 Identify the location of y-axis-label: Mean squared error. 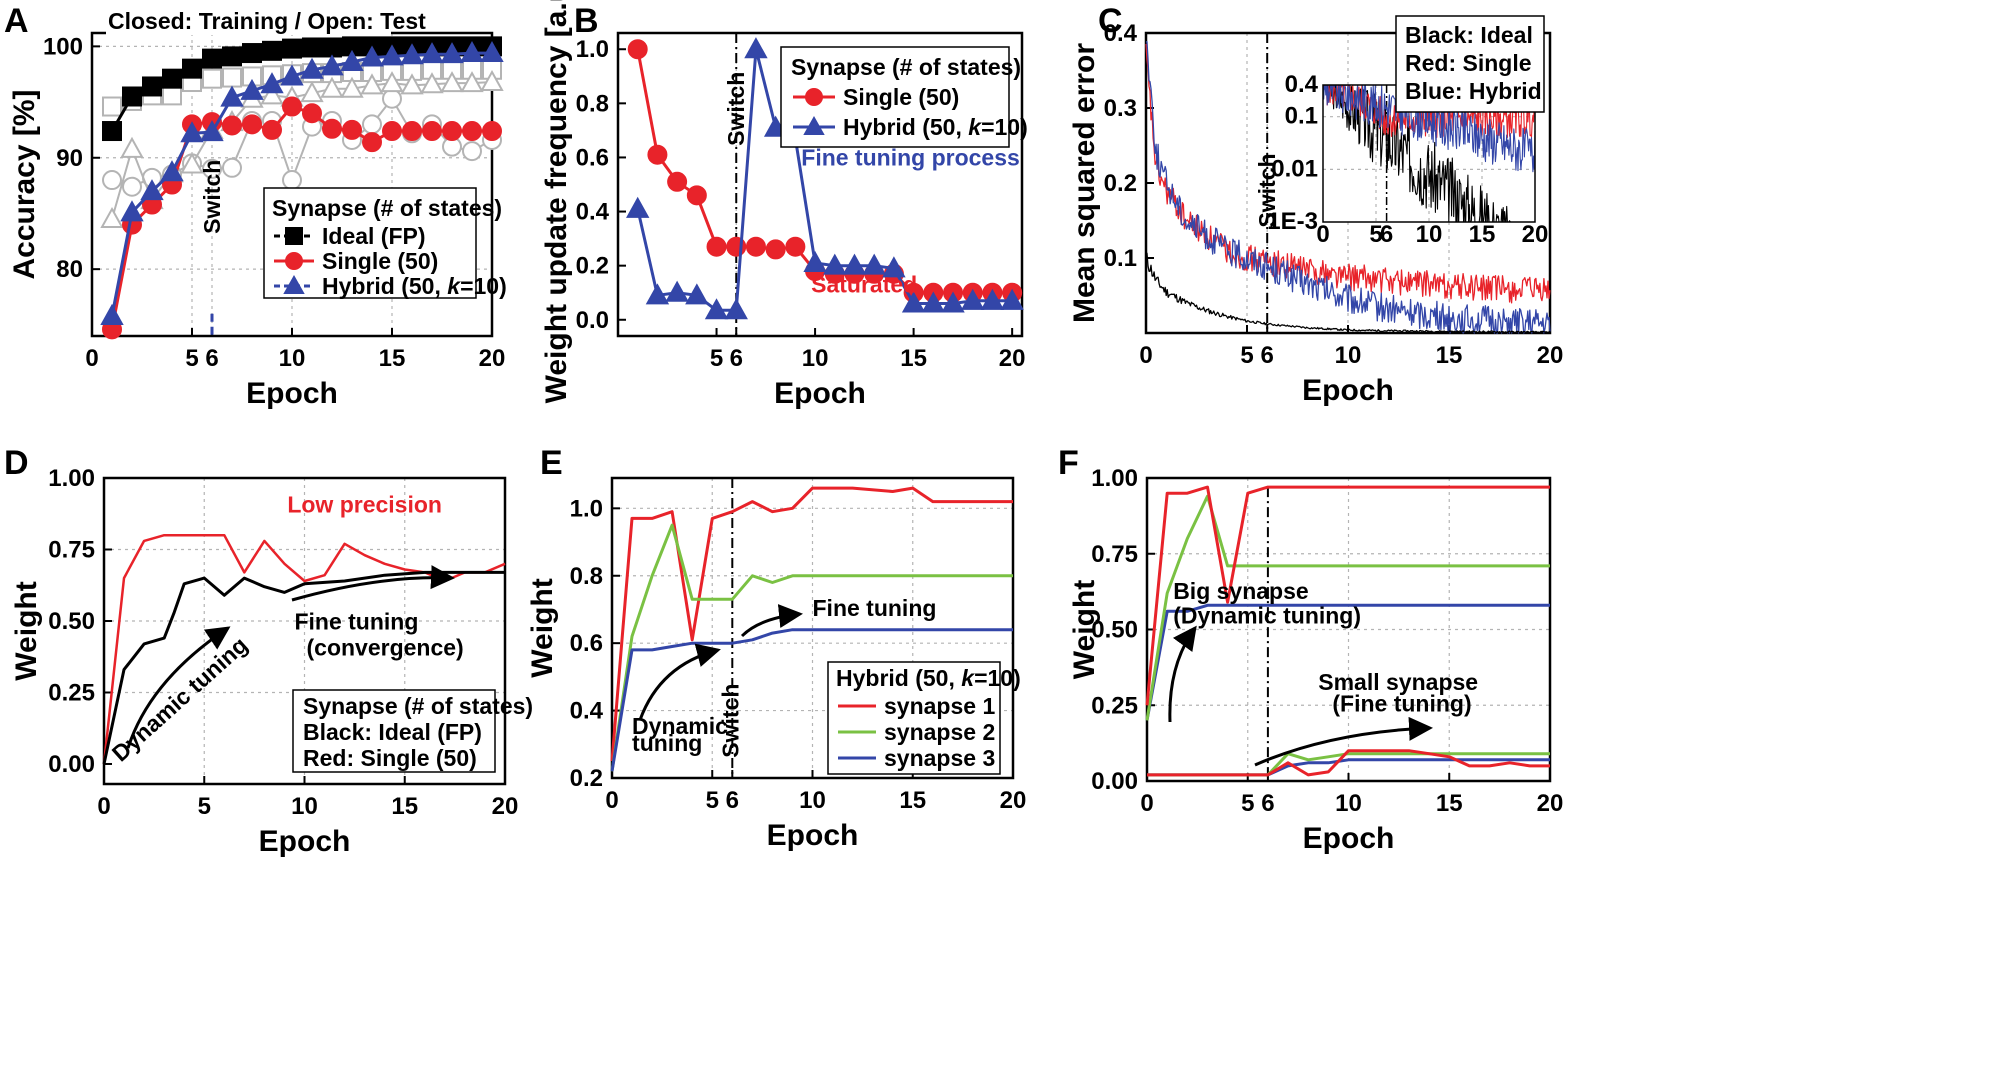
(1084, 183).